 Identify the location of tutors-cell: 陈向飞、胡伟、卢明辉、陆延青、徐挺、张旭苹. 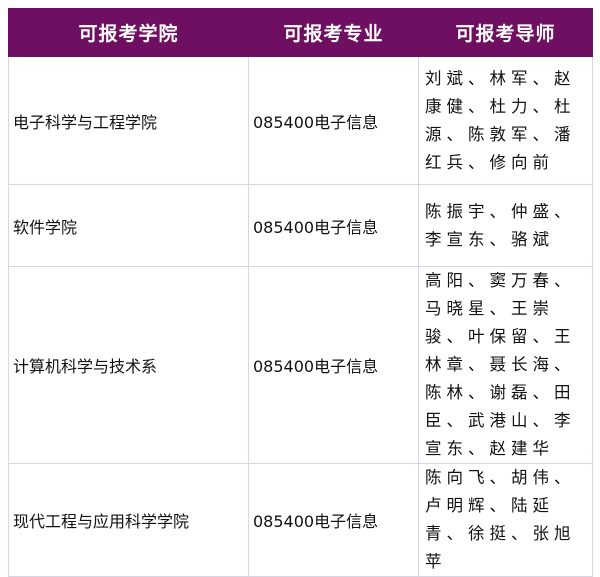
(505, 520).